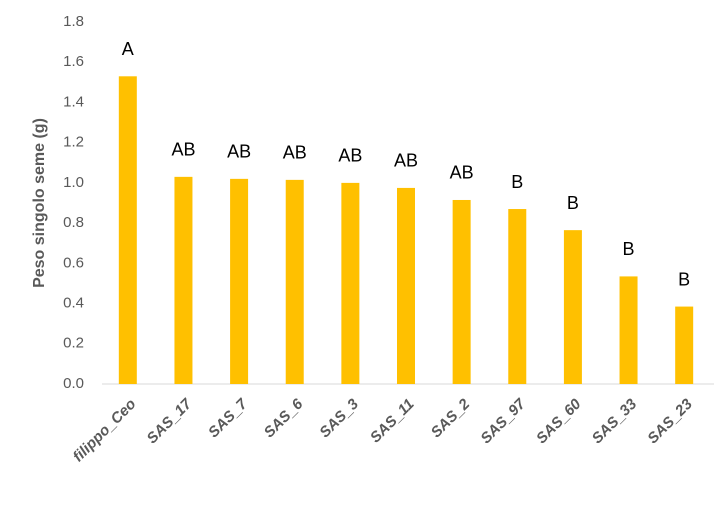 The width and height of the screenshot is (714, 506). Describe the element at coordinates (670, 421) in the screenshot. I see `x-tick-label: SAS_23` at that location.